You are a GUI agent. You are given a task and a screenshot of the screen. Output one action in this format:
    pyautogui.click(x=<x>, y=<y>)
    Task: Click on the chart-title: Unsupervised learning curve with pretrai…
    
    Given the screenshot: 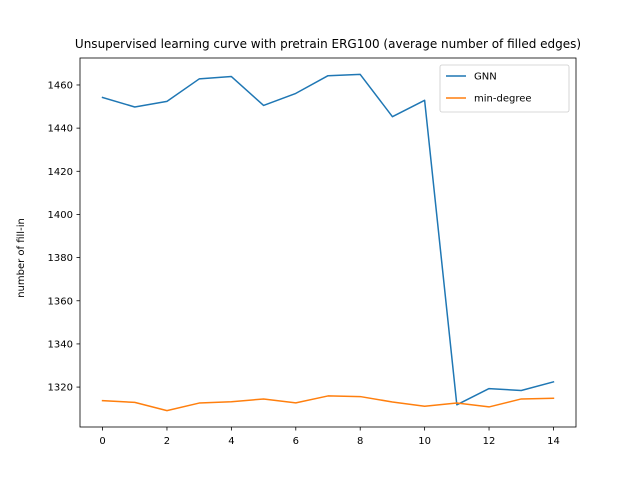 What is the action you would take?
    pyautogui.click(x=328, y=44)
    